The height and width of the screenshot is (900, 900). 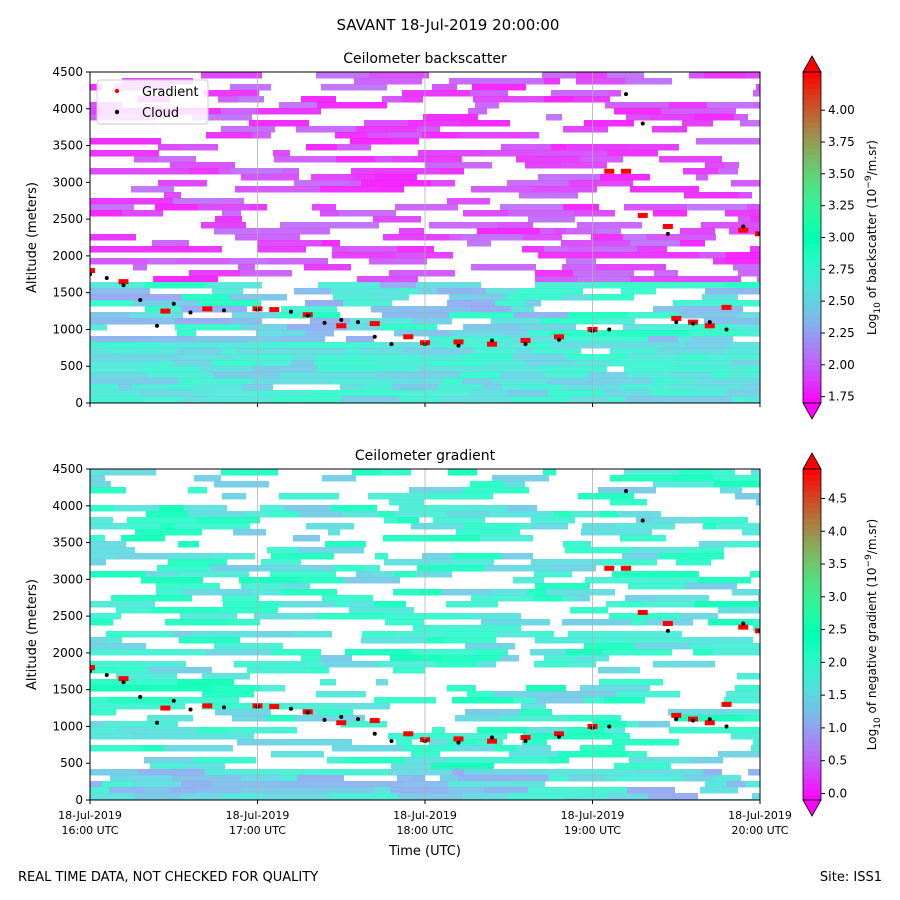 I want to click on quality-disclaimer: REAL TIME DATA, NOT CHECKED FOR QUALITY, so click(x=168, y=877).